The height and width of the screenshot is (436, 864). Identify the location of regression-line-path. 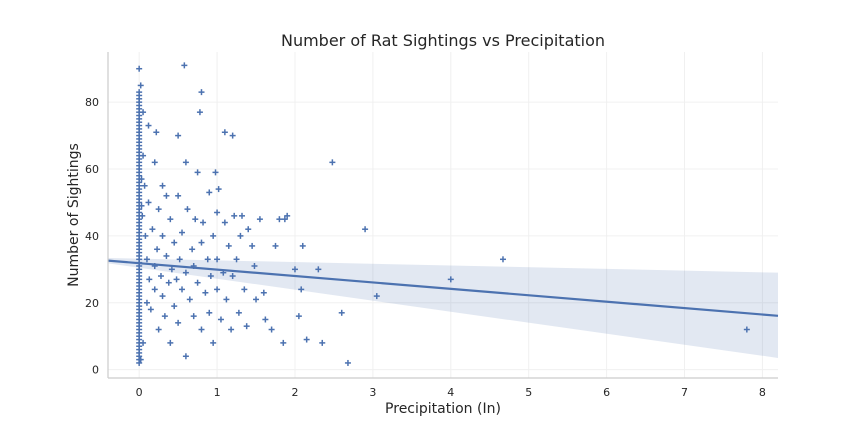
(443, 288).